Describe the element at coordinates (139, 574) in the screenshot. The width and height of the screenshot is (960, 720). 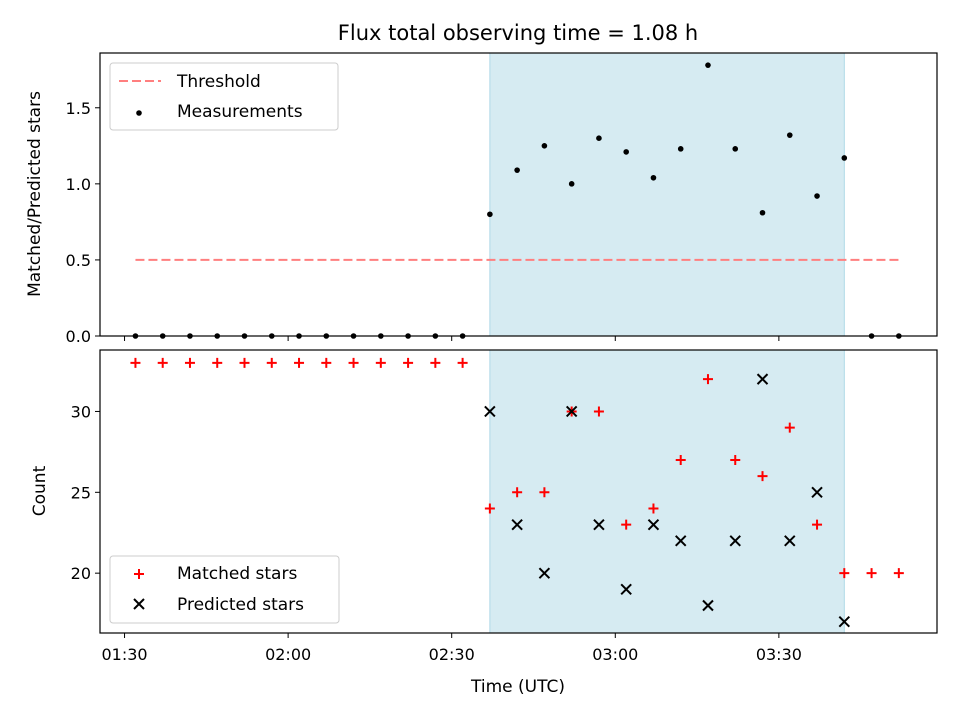
I see `legend-matched-swatch` at that location.